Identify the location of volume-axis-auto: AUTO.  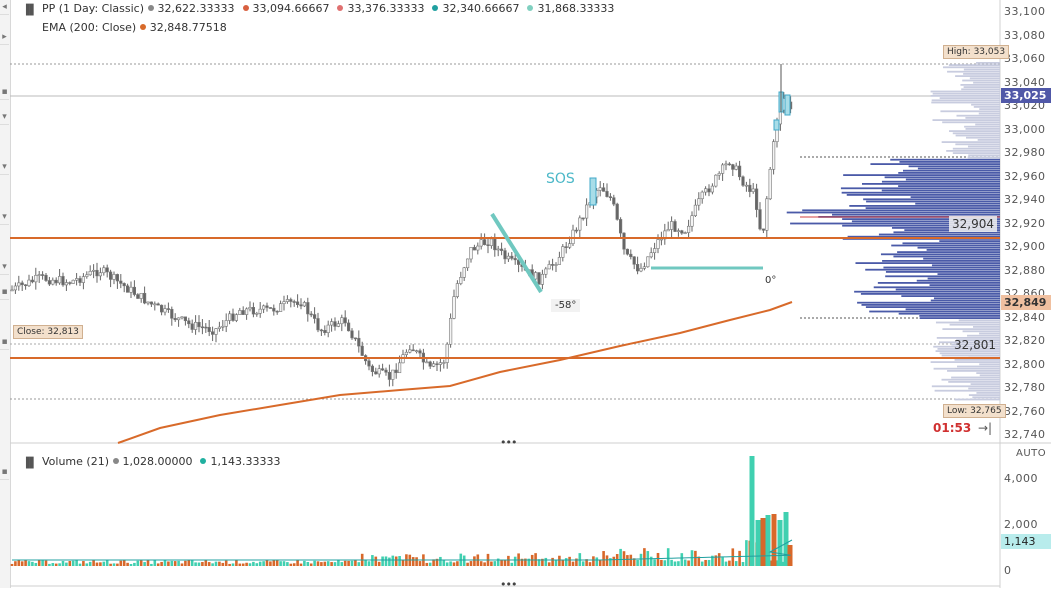
(1031, 453).